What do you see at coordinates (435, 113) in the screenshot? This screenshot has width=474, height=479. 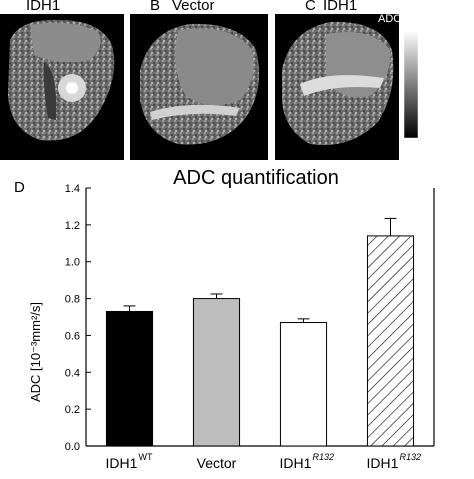 I see `colorbar-tick: 0.5` at bounding box center [435, 113].